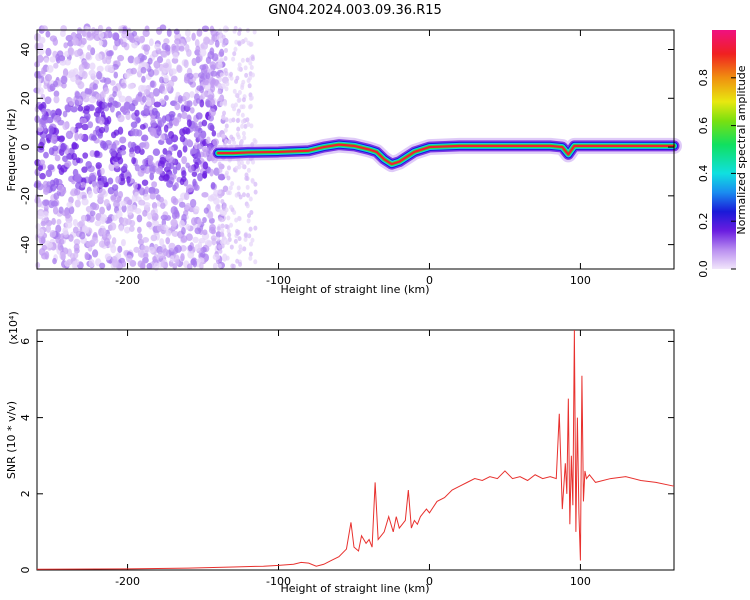 The height and width of the screenshot is (600, 750). What do you see at coordinates (25, 417) in the screenshot?
I see `y-tick-label: 4` at bounding box center [25, 417].